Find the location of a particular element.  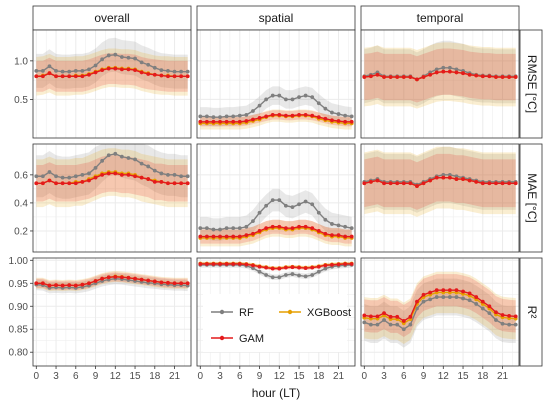

y-tick-label: 0.95 is located at coordinates (19, 284).